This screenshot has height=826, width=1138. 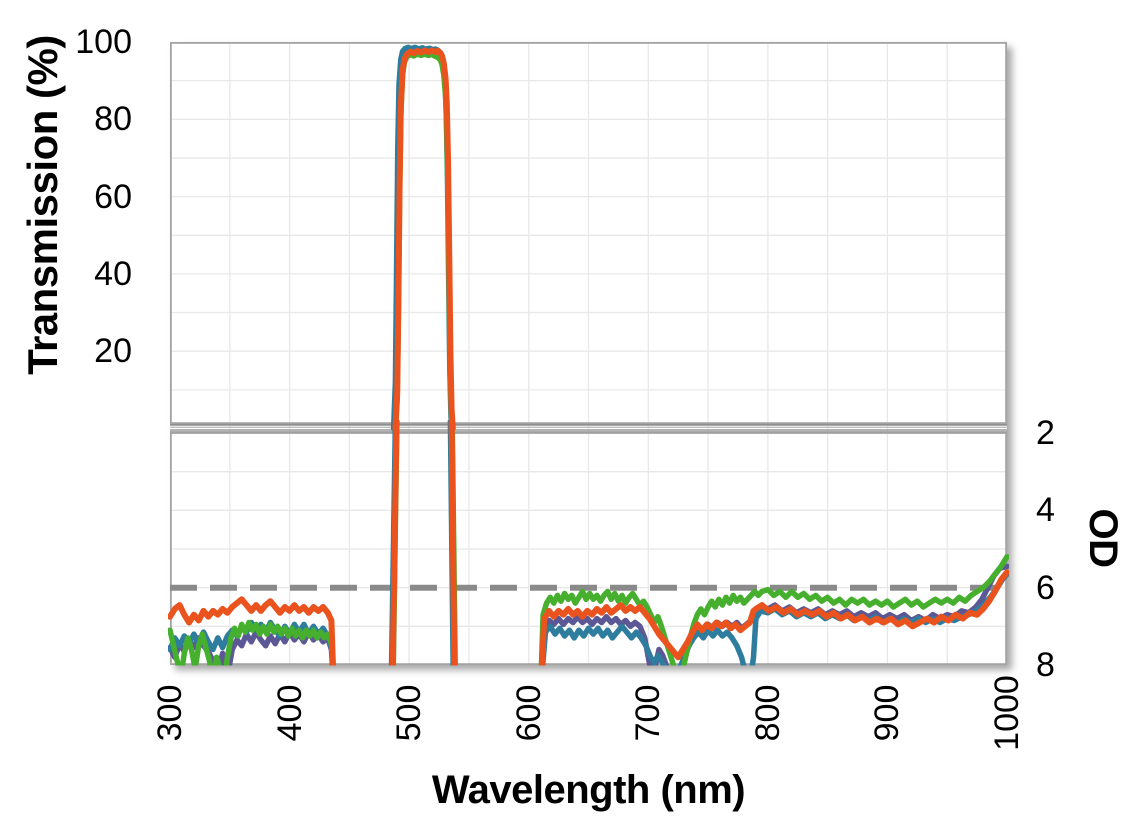 What do you see at coordinates (170, 713) in the screenshot?
I see `x-tick-label: 300` at bounding box center [170, 713].